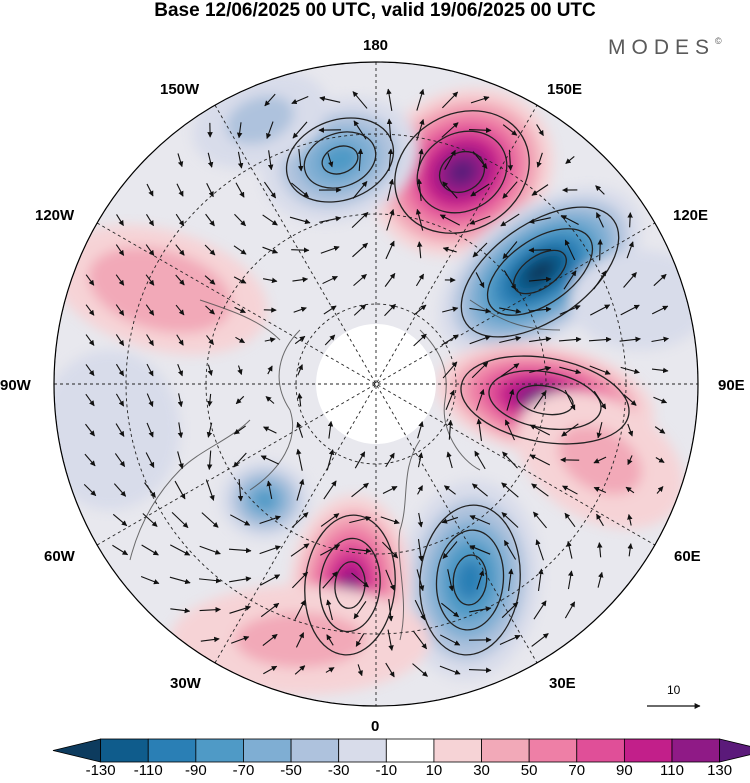 Image resolution: width=750 pixels, height=783 pixels. I want to click on colorbar, so click(401, 750).